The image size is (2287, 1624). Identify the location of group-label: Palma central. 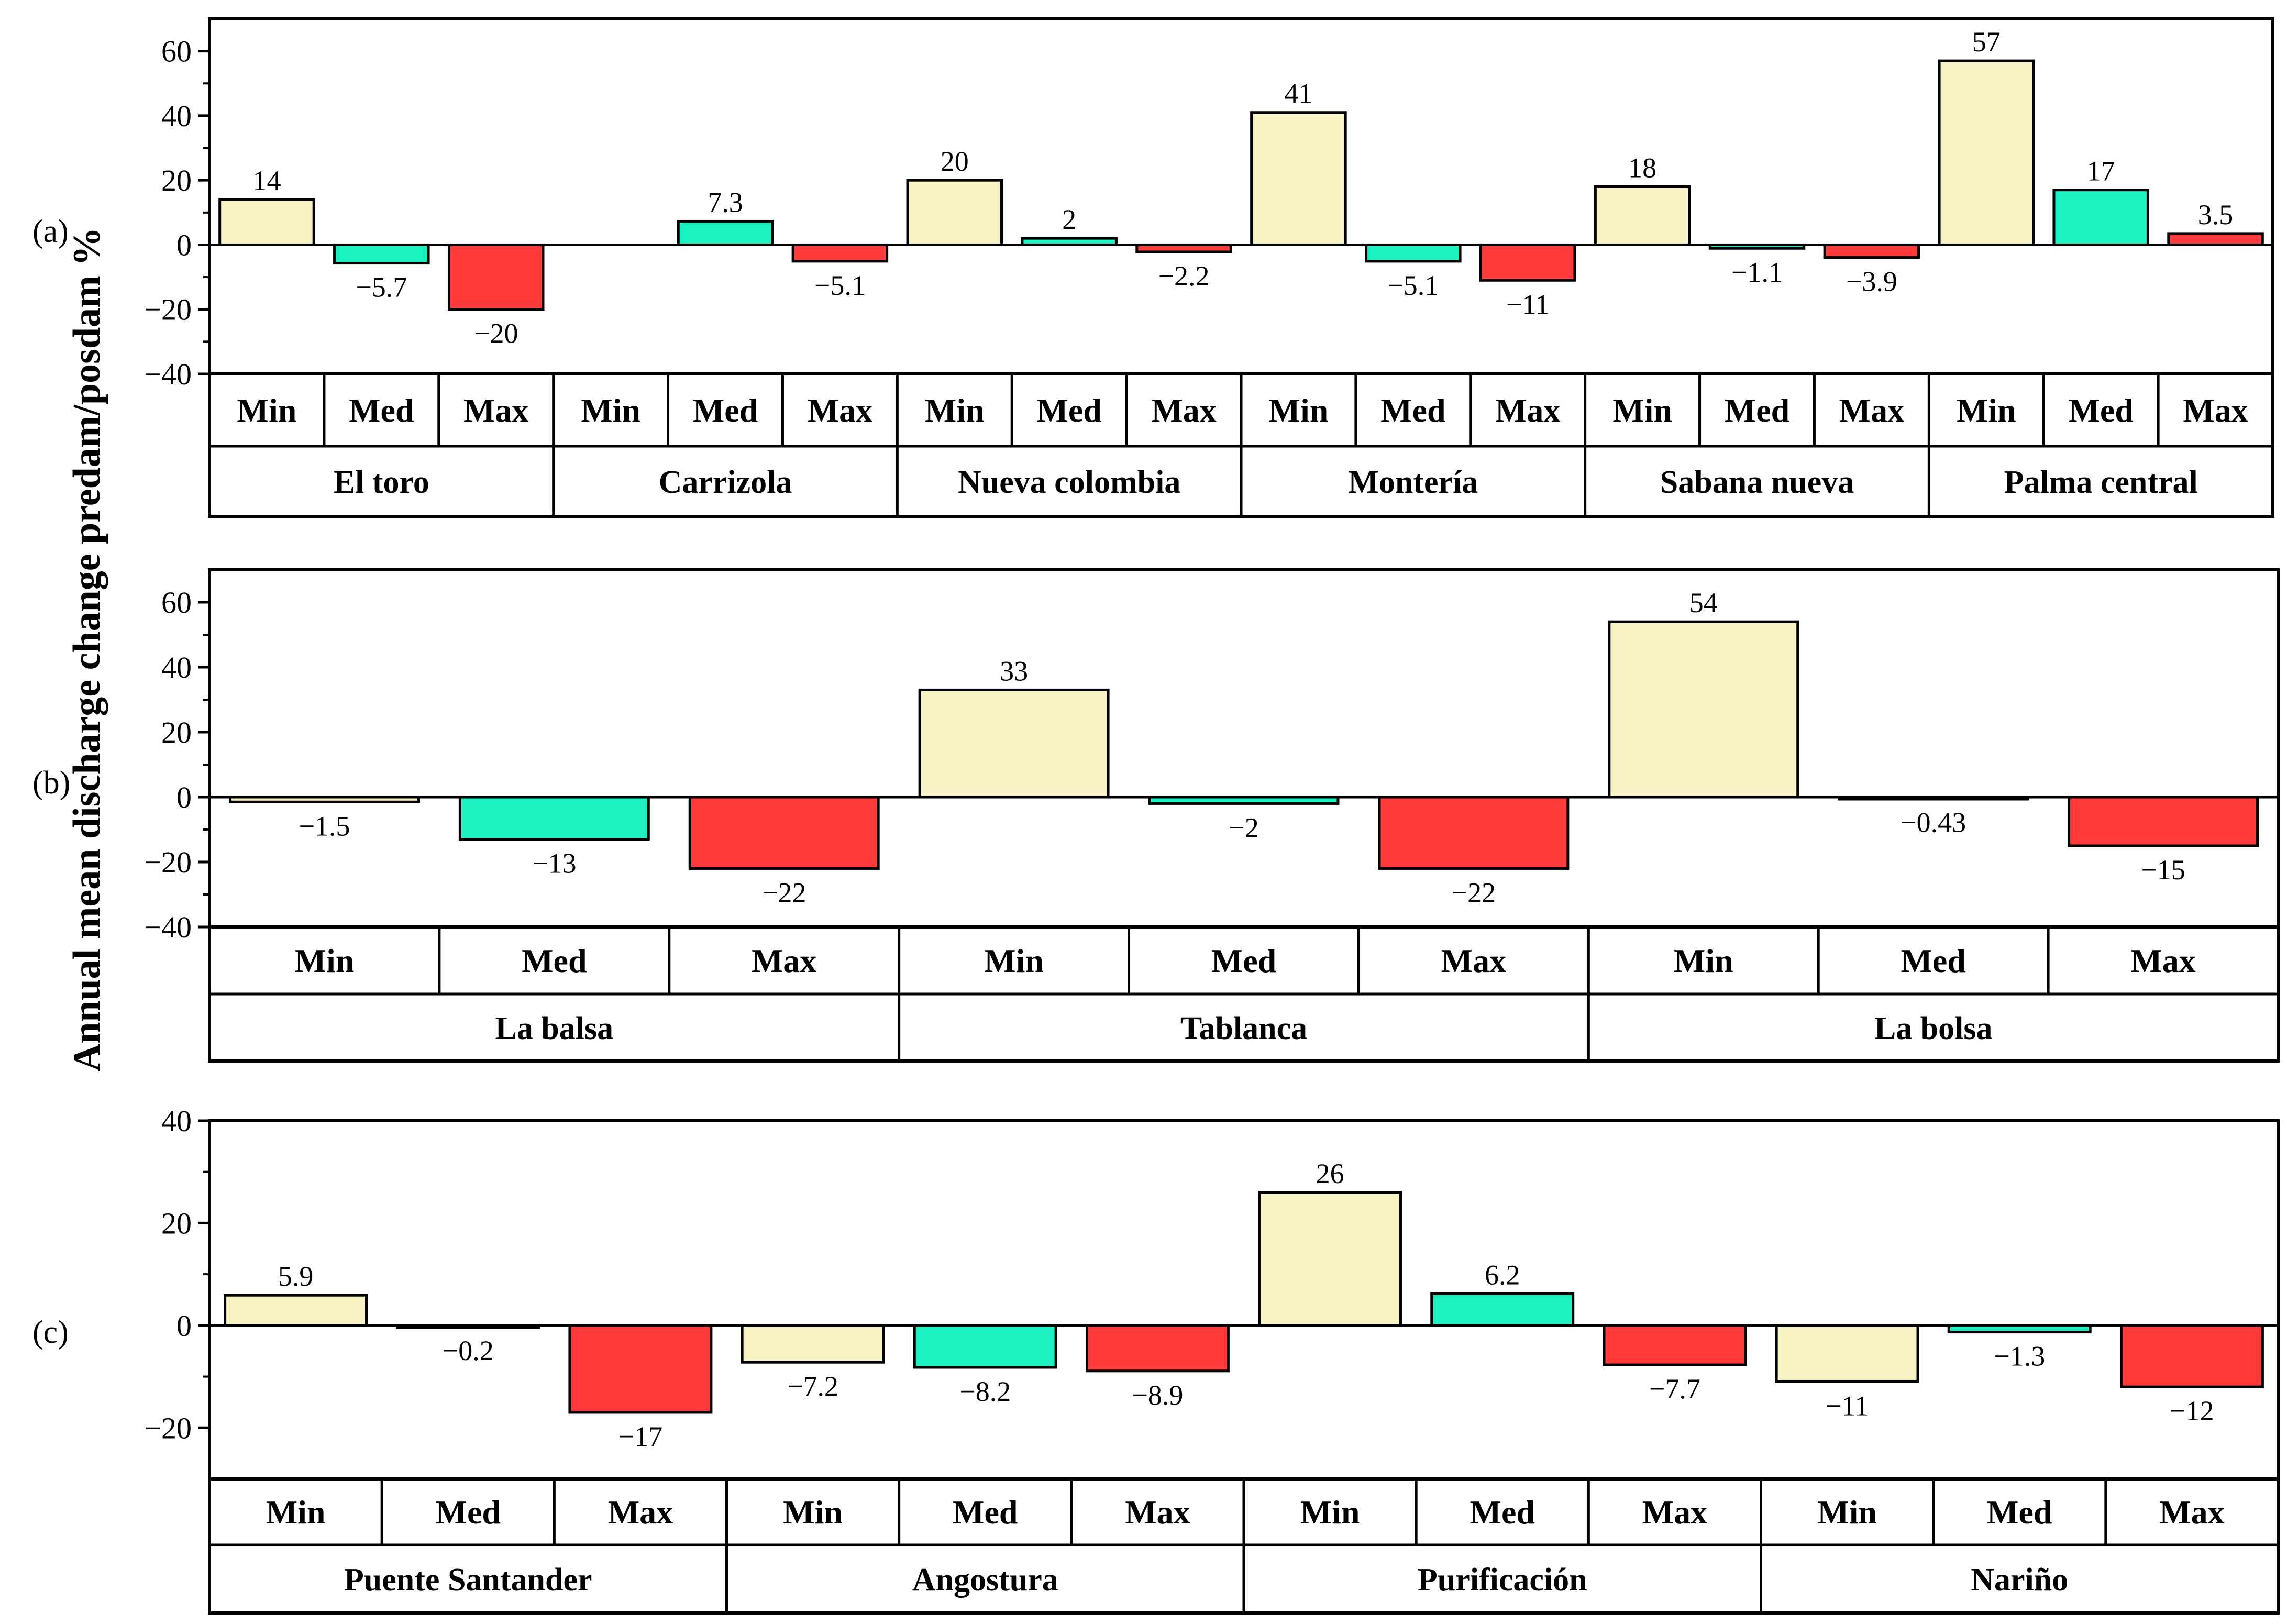
(2101, 482).